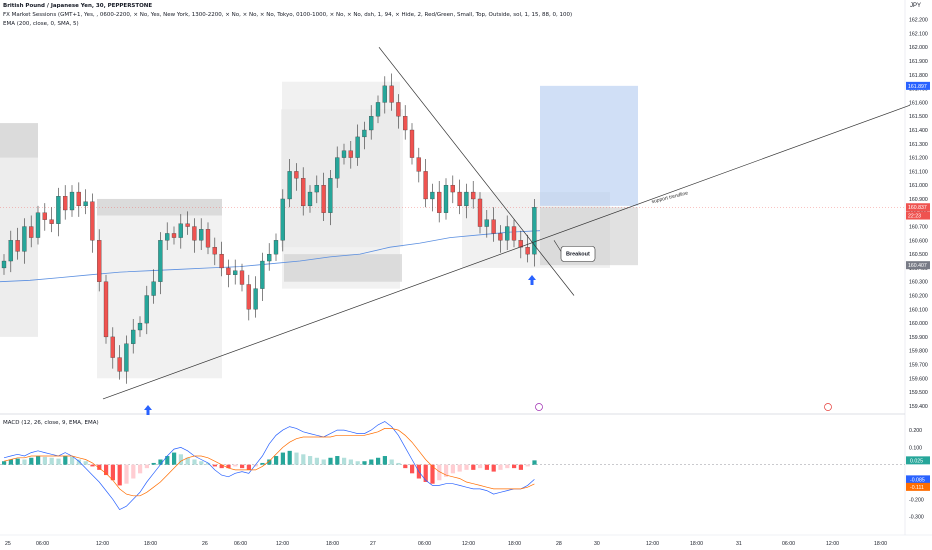 The width and height of the screenshot is (932, 550). I want to click on event-marker-icon, so click(828, 407).